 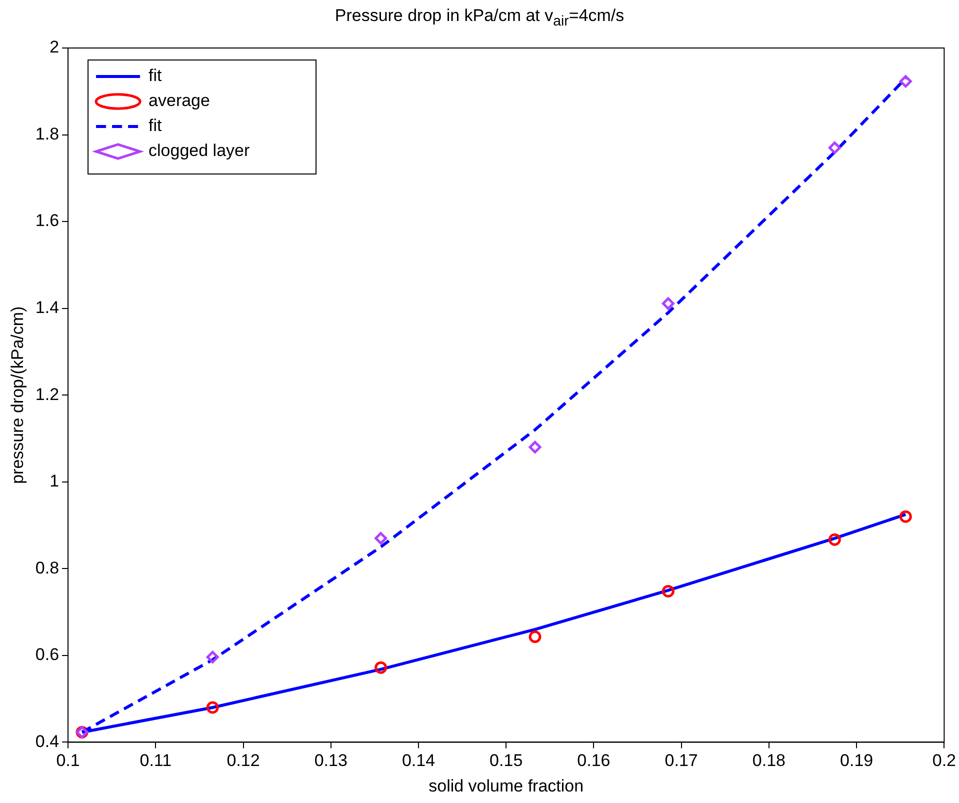 I want to click on y-tick-label: 1, so click(x=55, y=481).